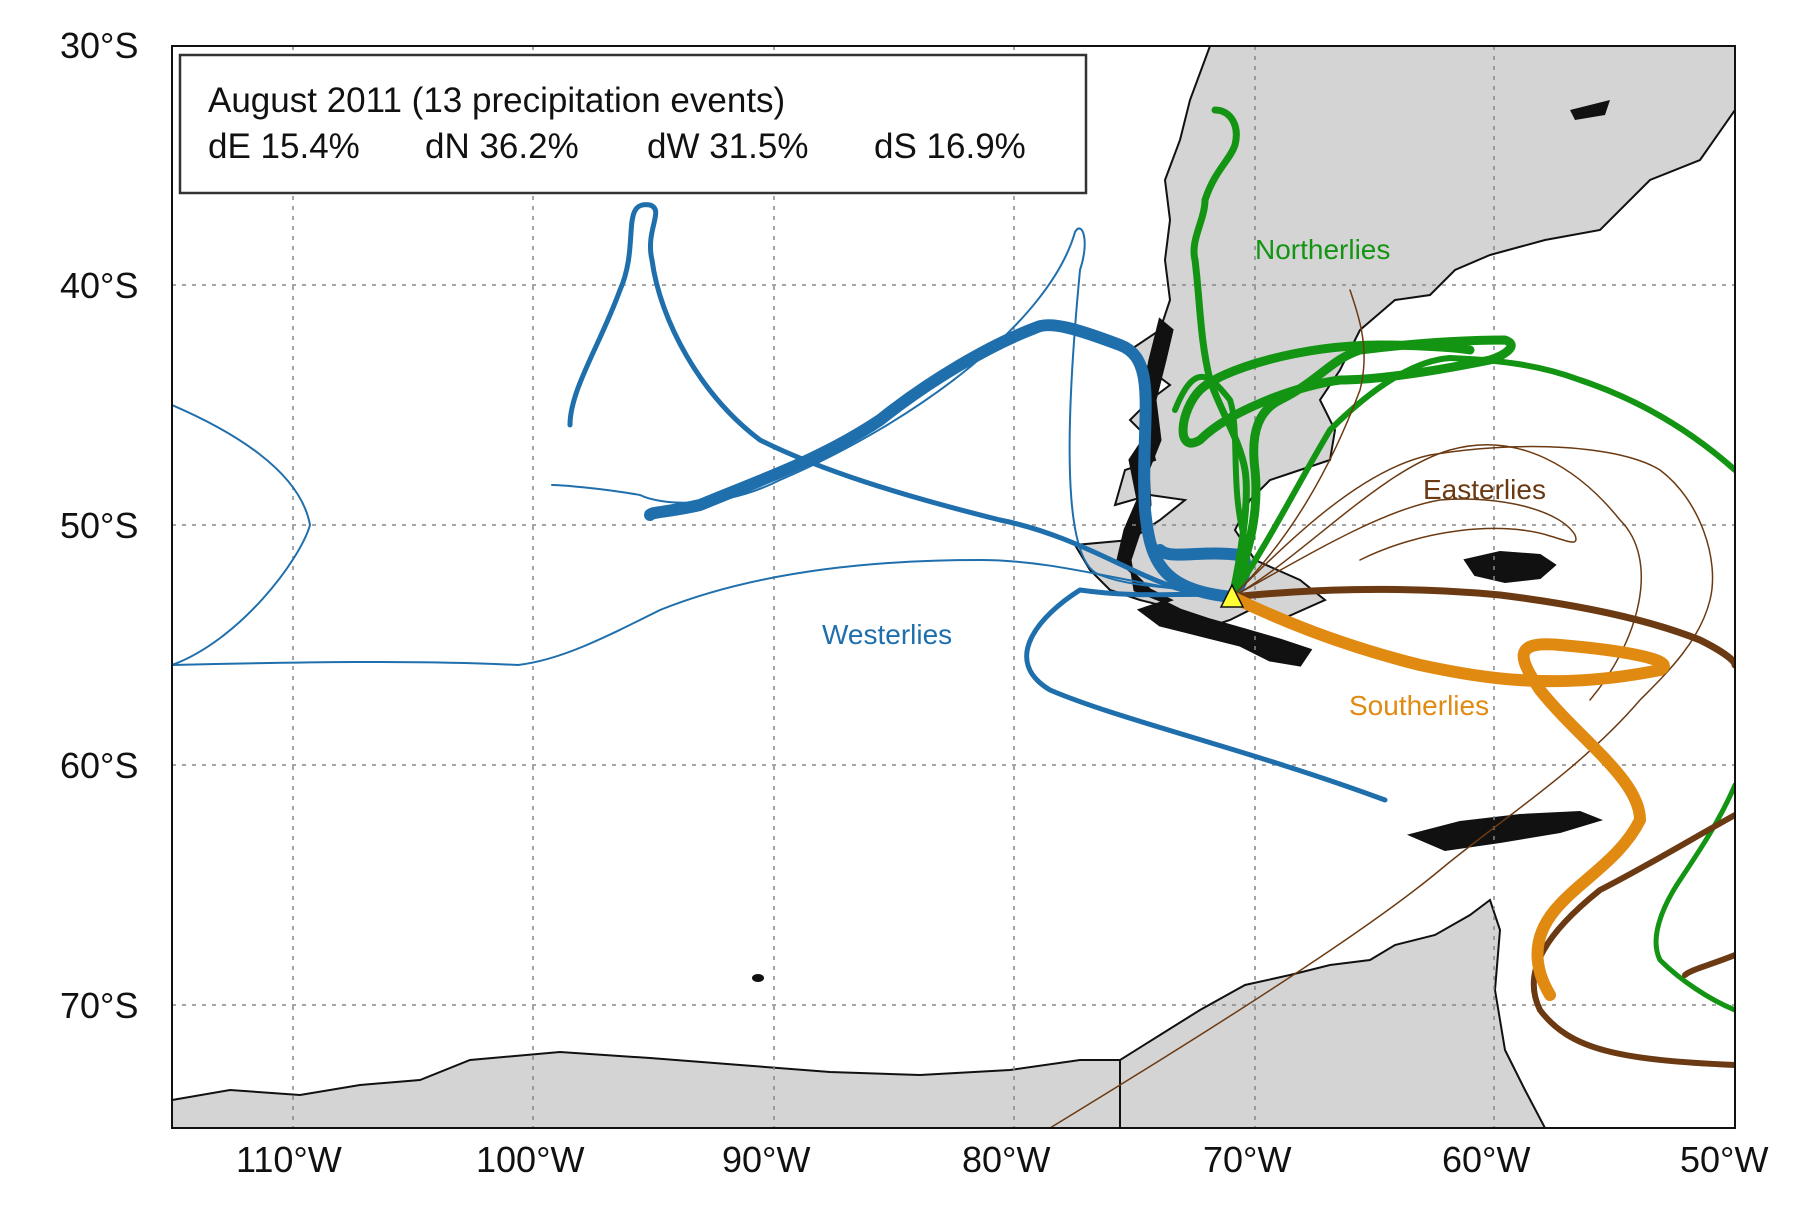 This screenshot has width=1804, height=1212. Describe the element at coordinates (1419, 705) in the screenshot. I see `label-southerlies: Southerlies` at that location.